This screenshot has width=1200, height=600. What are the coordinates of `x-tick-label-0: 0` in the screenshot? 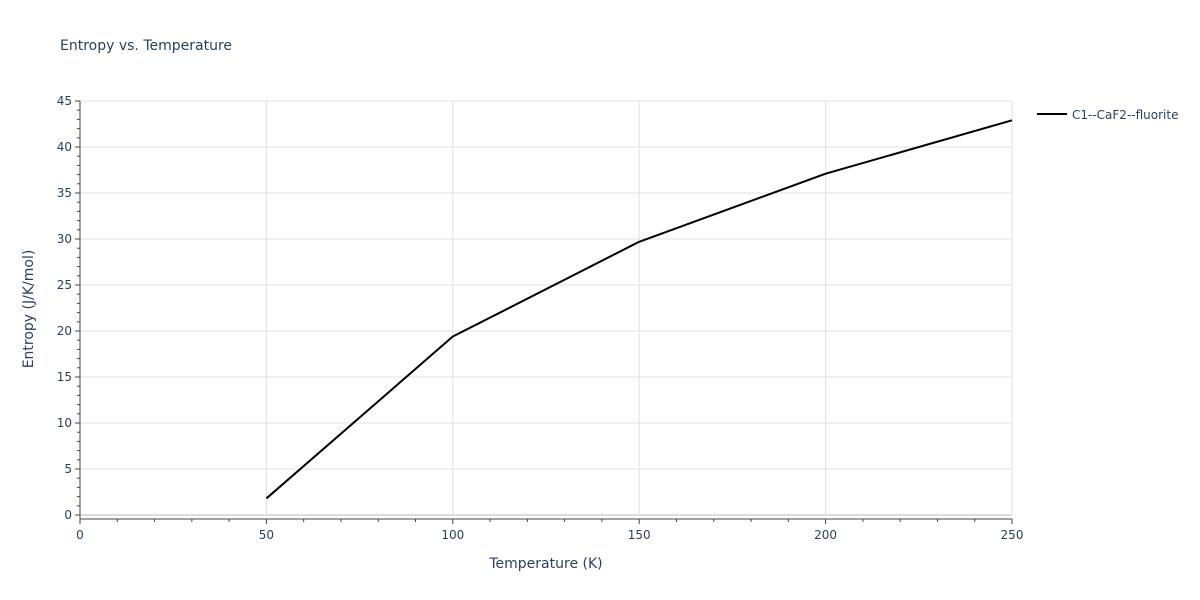 It's located at (80, 535).